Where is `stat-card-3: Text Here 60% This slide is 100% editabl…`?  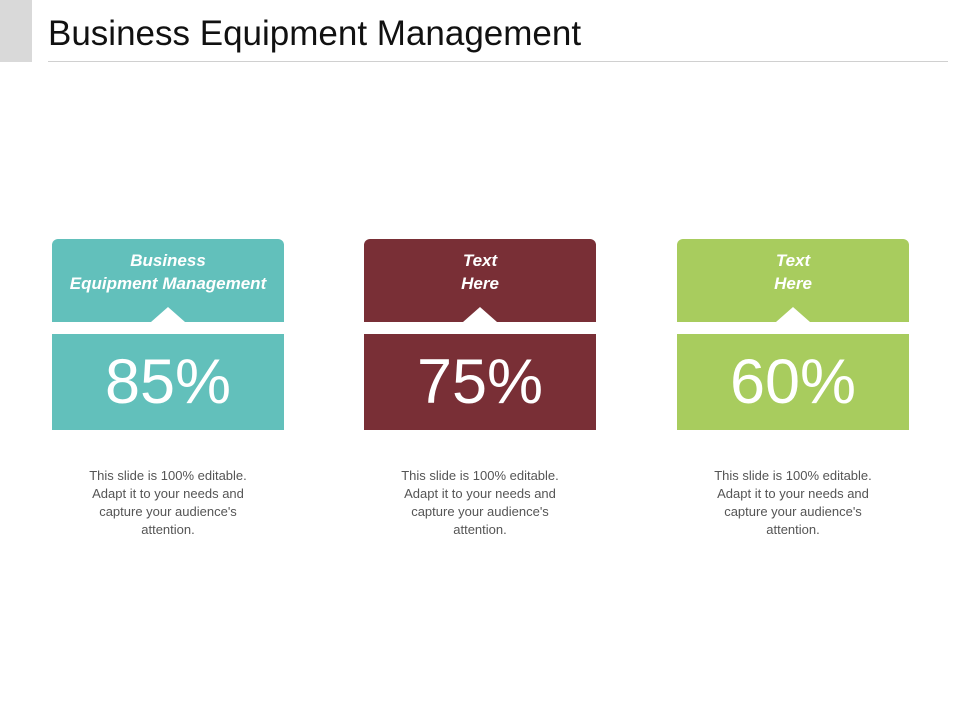 stat-card-3: Text Here 60% This slide is 100% editabl… is located at coordinates (793, 389).